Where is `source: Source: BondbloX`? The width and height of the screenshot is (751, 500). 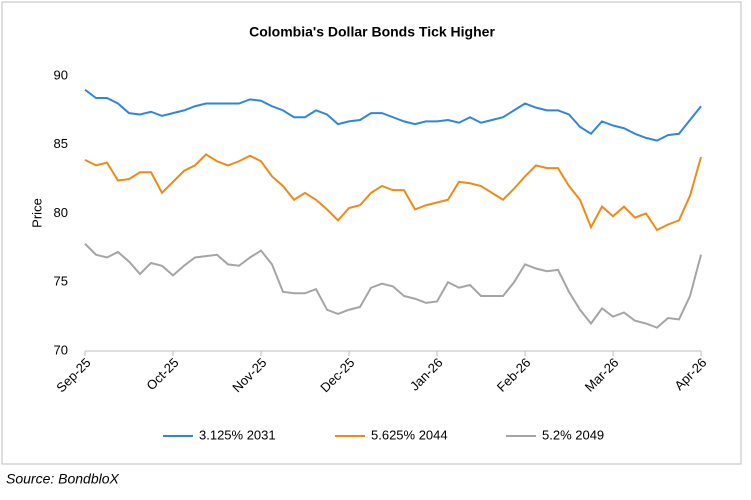 source: Source: BondbloX is located at coordinates (63, 479).